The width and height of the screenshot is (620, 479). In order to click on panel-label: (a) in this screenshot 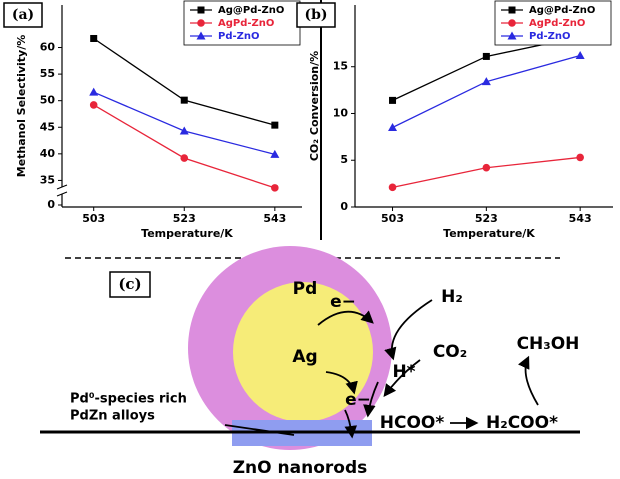, I will do `click(23, 15)`.